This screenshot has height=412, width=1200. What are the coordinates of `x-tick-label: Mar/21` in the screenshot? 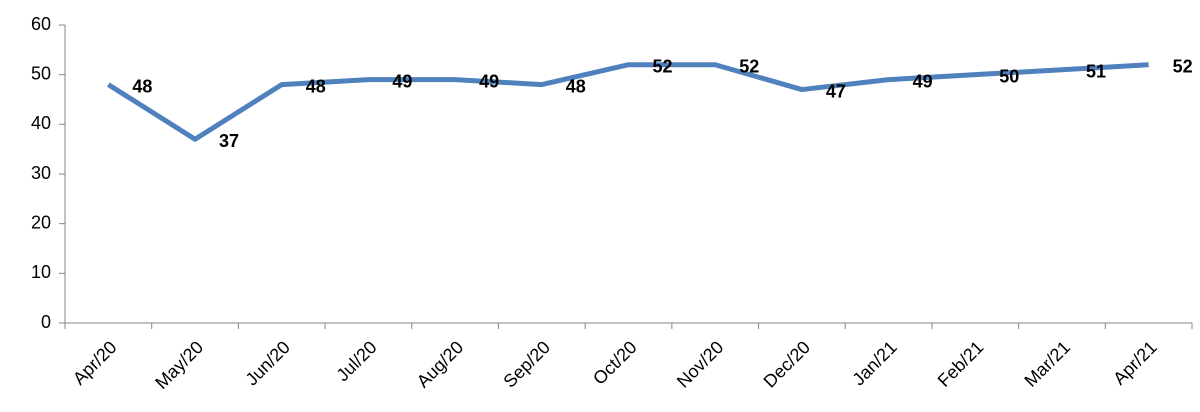 It's located at (1047, 364).